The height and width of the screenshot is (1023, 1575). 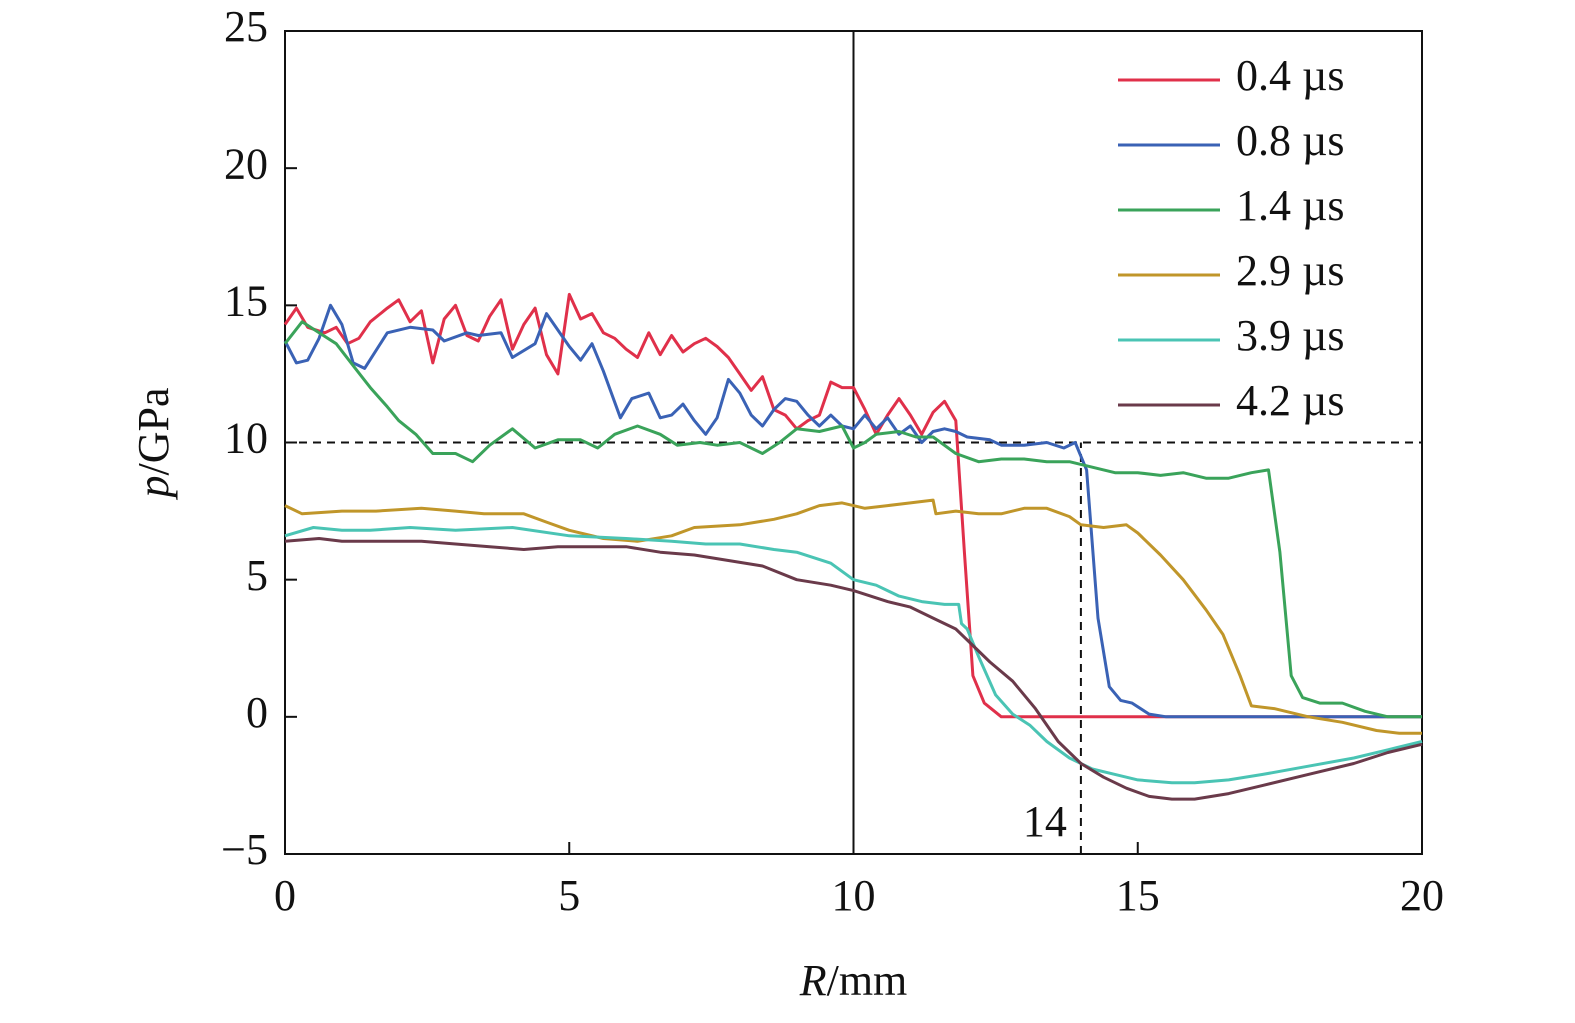 What do you see at coordinates (569, 895) in the screenshot?
I see `x-tick-label: 5` at bounding box center [569, 895].